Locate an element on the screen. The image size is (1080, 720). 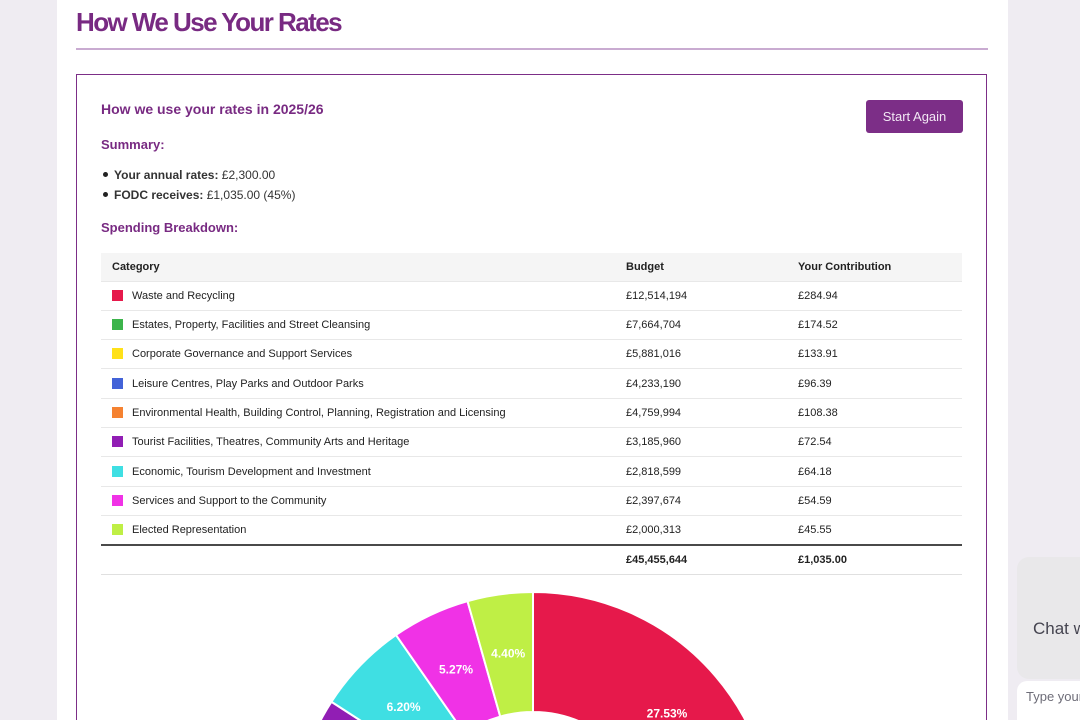
svg-text: 6.20% is located at coordinates (404, 707).